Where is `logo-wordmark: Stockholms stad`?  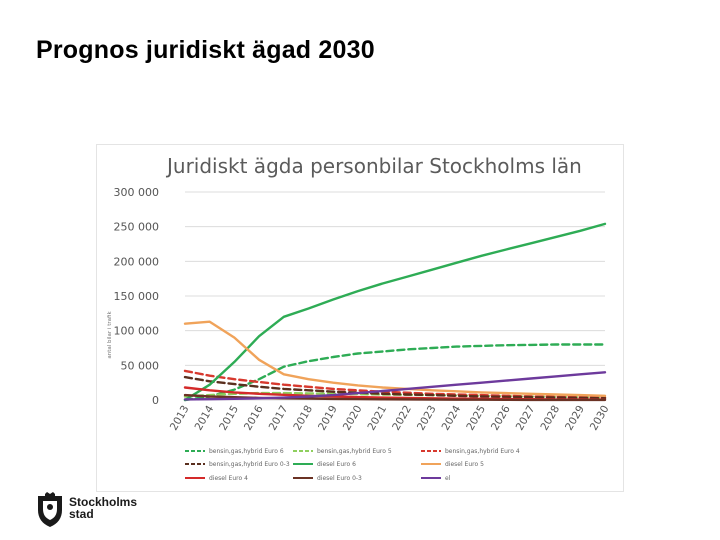
logo-wordmark: Stockholms stad is located at coordinates (114, 508).